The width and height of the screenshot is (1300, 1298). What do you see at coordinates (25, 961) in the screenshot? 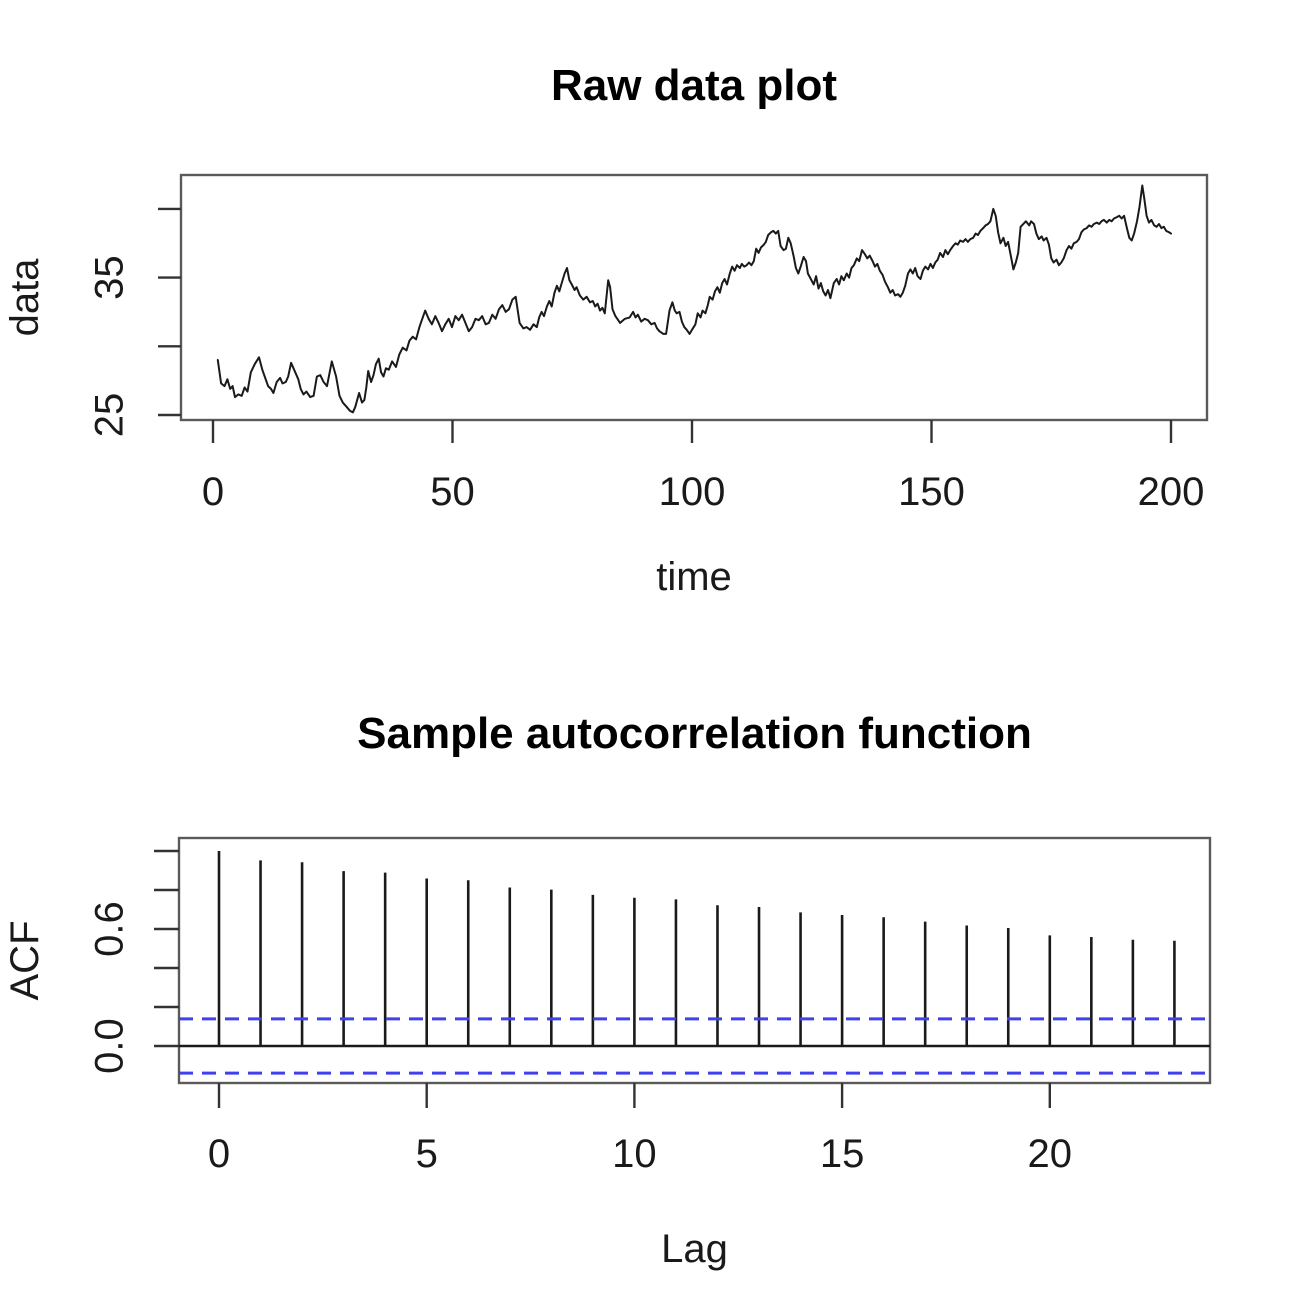
I see `y-axis-label: ACF` at bounding box center [25, 961].